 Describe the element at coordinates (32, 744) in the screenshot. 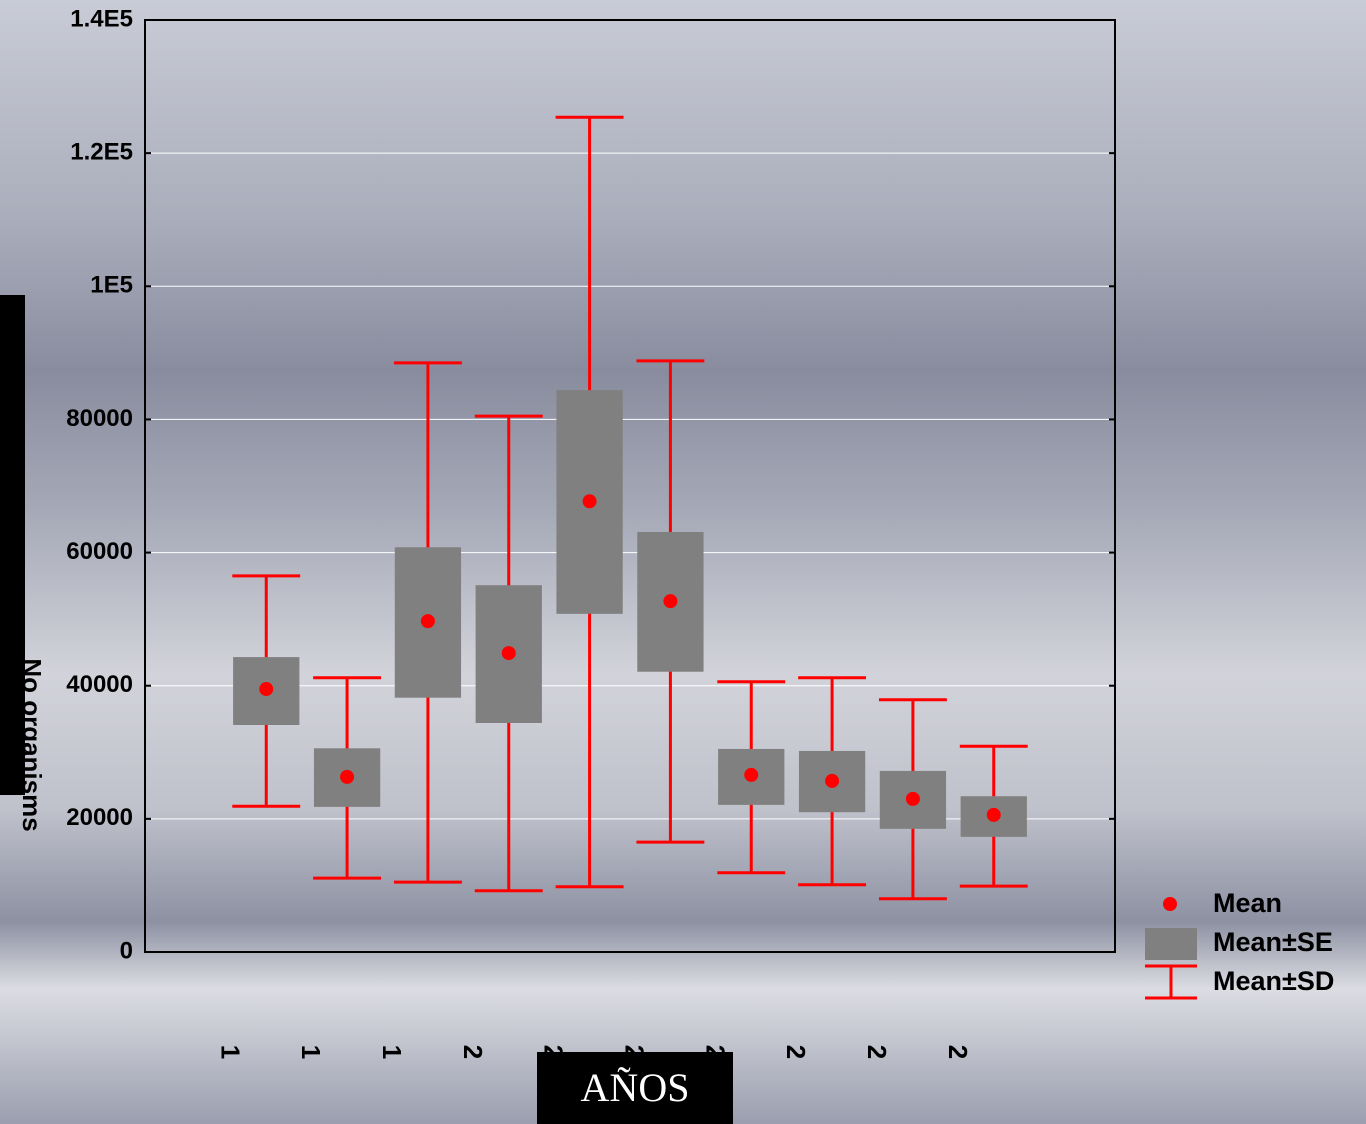

I see `y-axis-label: No organisms` at that location.